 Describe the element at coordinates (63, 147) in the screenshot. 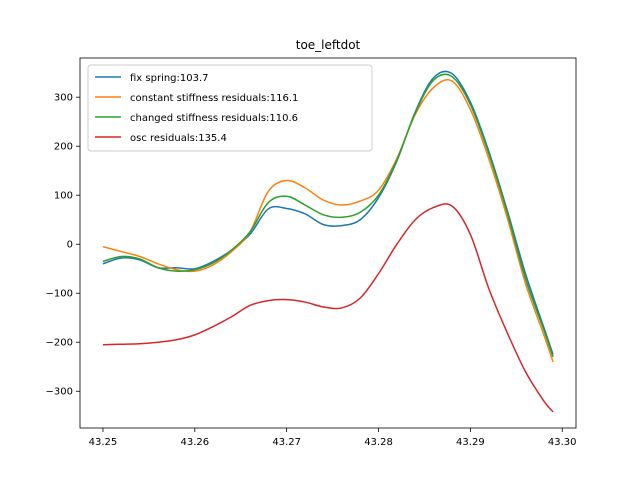

I see `y-tick-label: 200` at that location.